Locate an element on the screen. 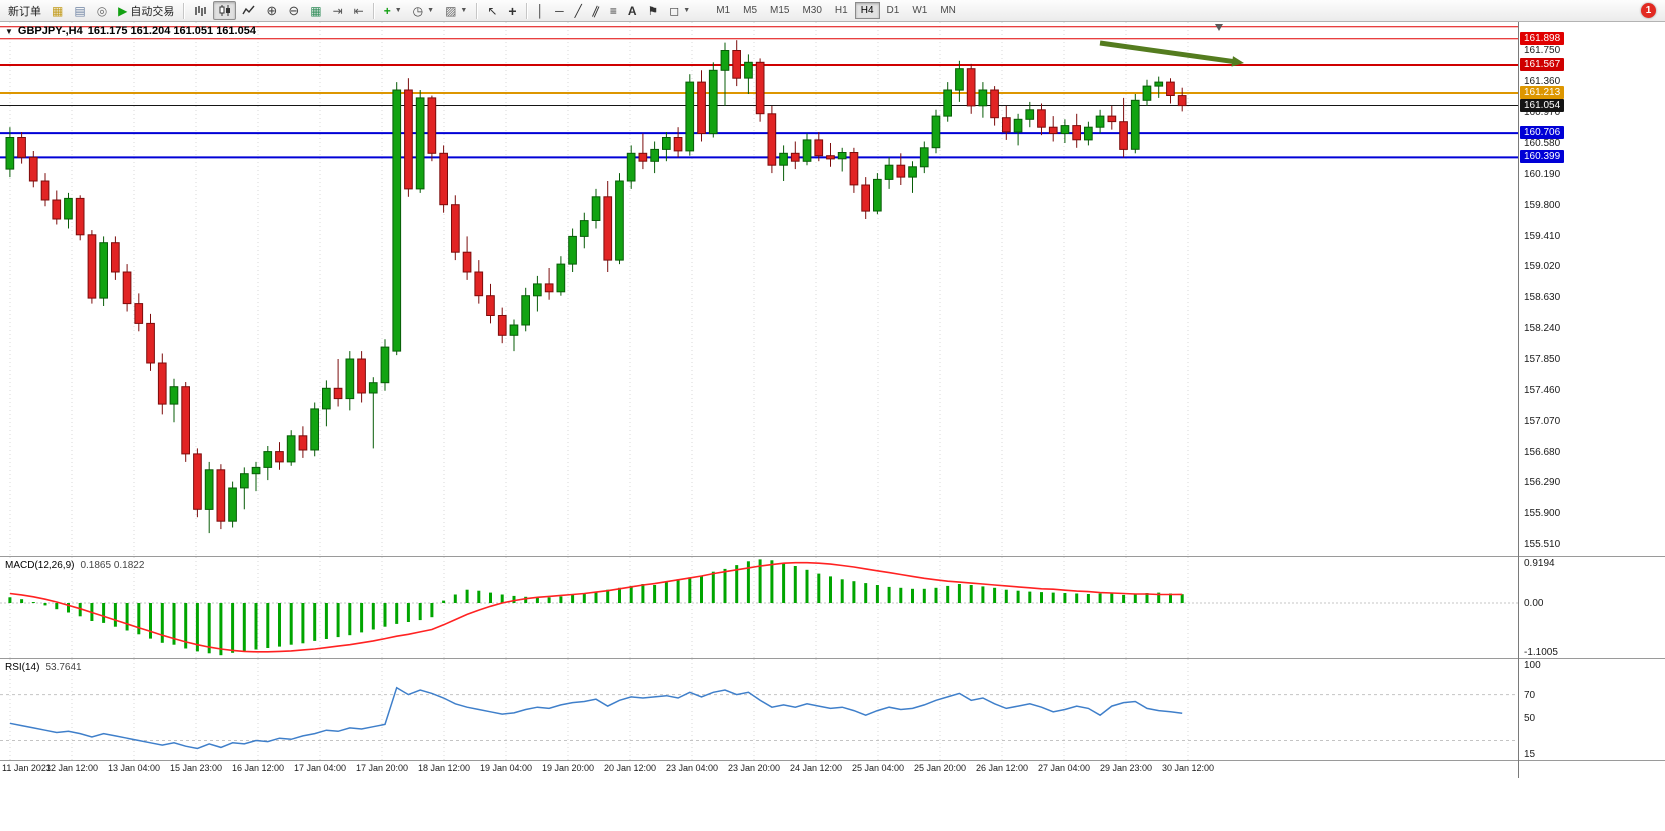 This screenshot has height=831, width=1665. rsi-name: RSI(14) is located at coordinates (22, 667).